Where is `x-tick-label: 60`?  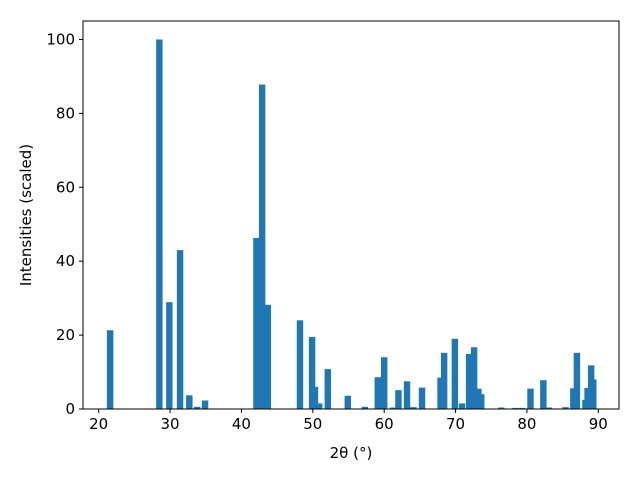
x-tick-label: 60 is located at coordinates (384, 424).